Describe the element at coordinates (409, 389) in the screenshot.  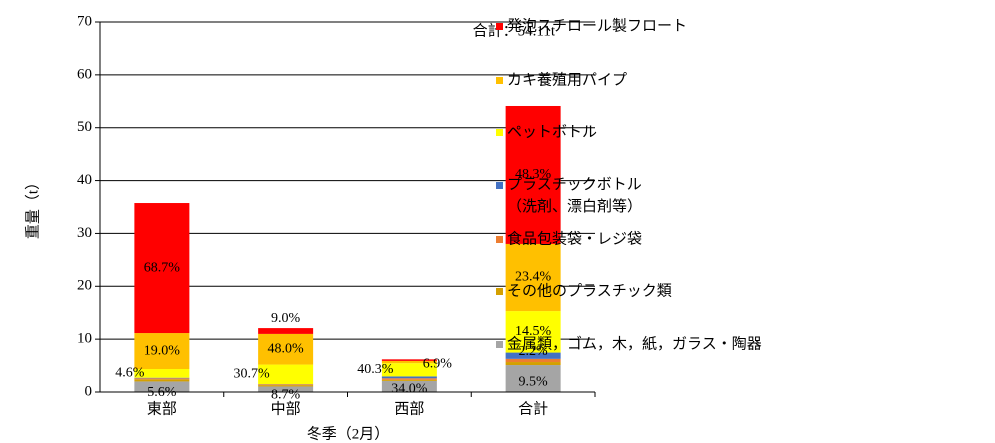
I see `data-label: 34.0%` at that location.